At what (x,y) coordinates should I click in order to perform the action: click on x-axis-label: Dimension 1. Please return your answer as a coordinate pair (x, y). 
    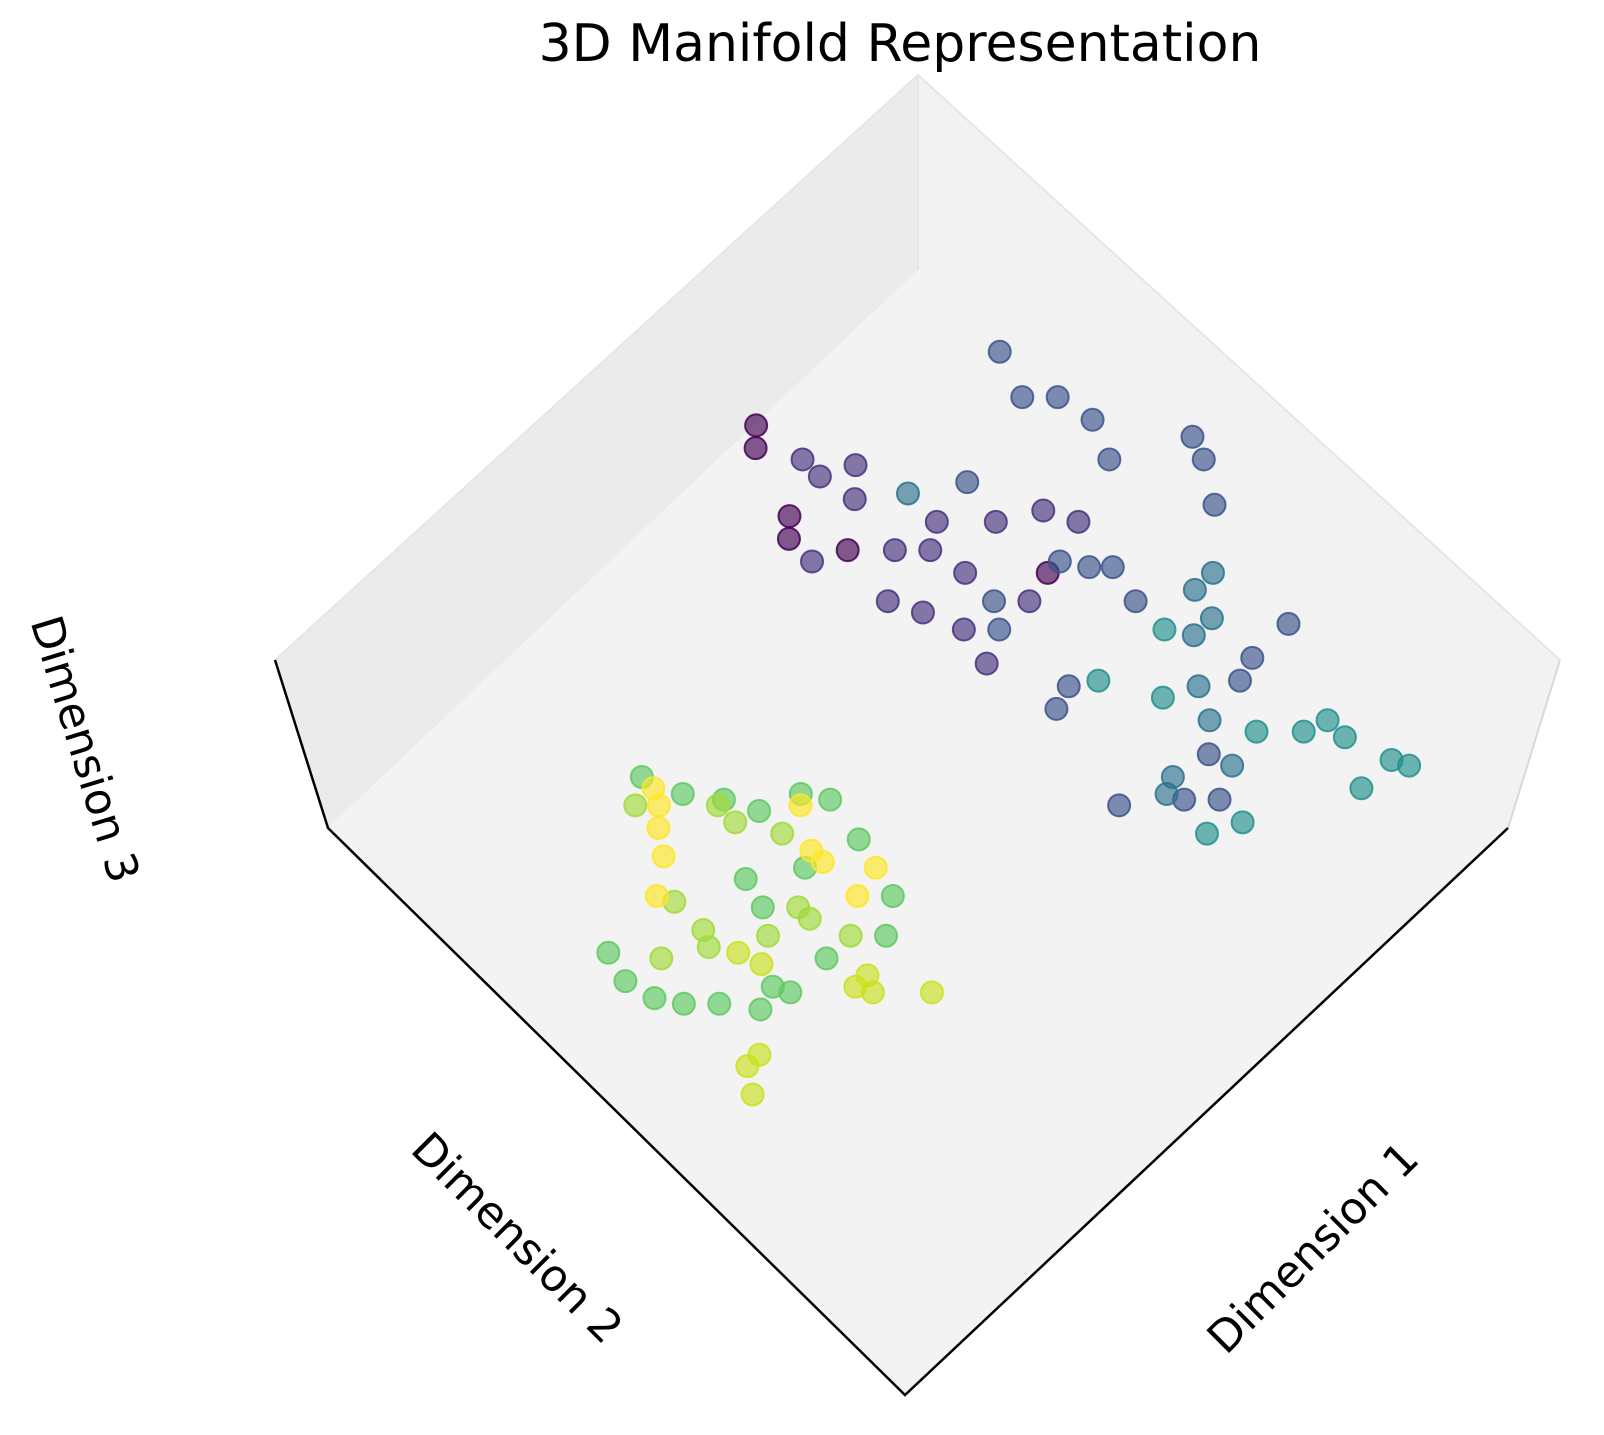
    Looking at the image, I should click on (1313, 1248).